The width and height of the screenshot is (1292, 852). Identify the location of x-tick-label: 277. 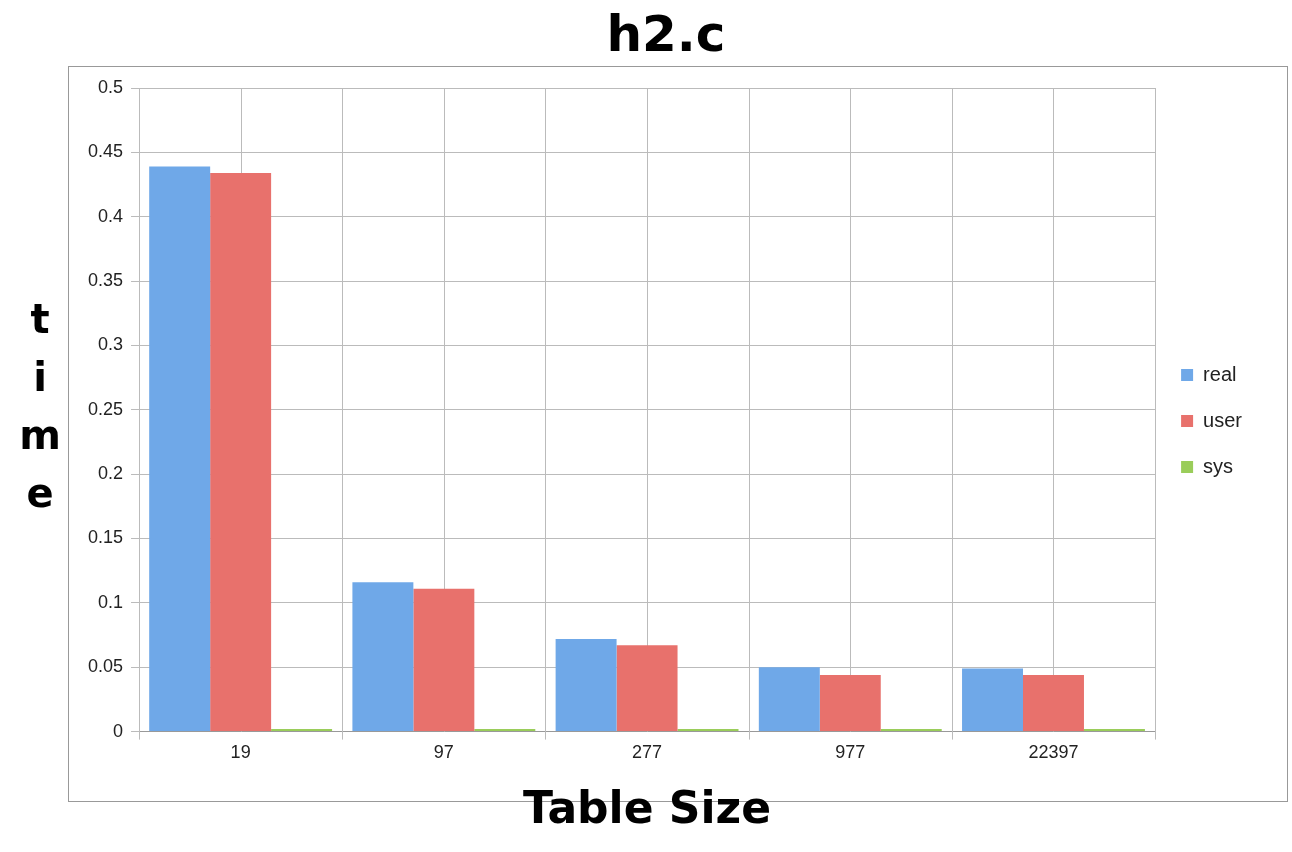
(647, 752).